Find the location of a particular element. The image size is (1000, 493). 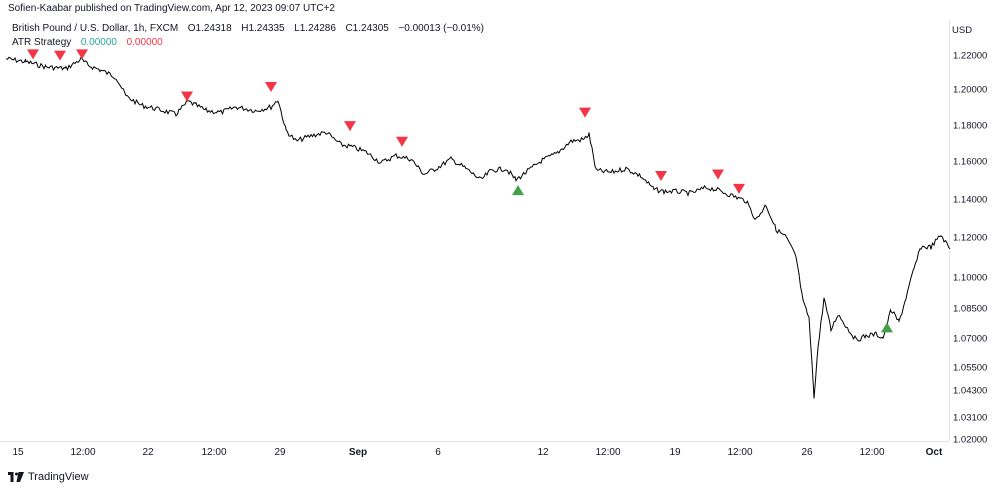

x-tick-label: 6 is located at coordinates (438, 452).